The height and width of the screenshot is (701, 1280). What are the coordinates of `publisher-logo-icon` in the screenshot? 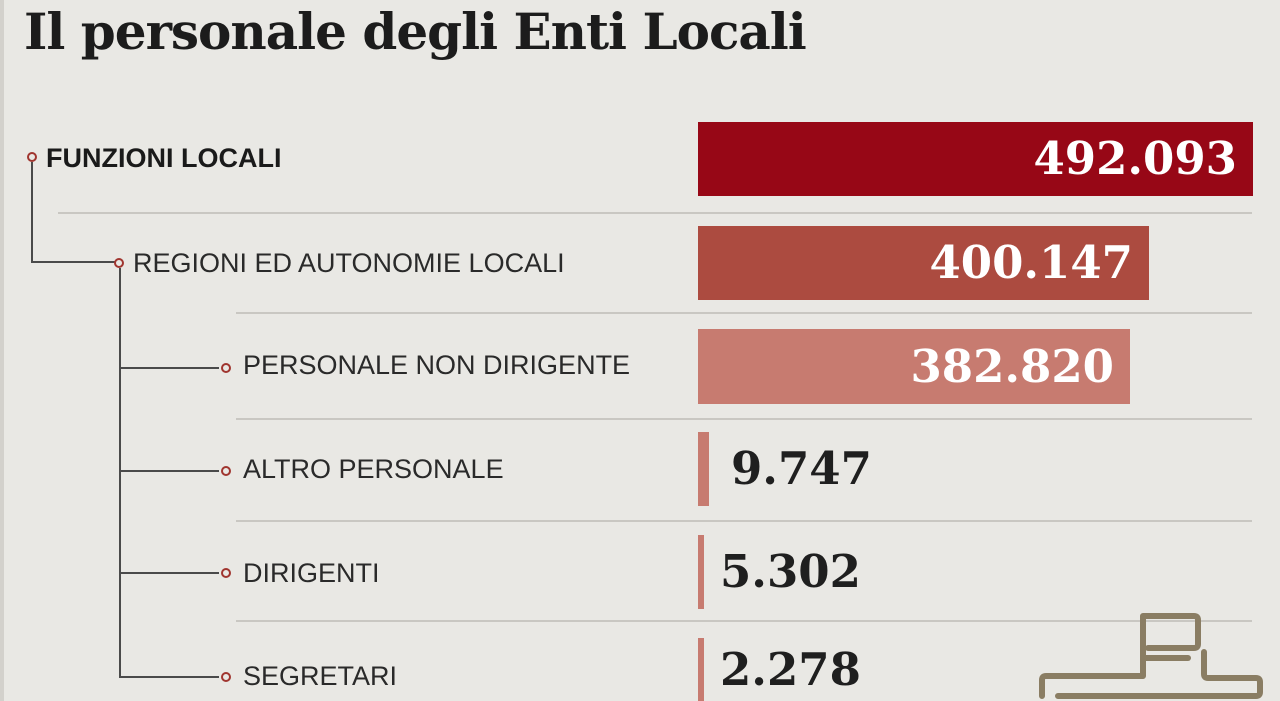 It's located at (1151, 656).